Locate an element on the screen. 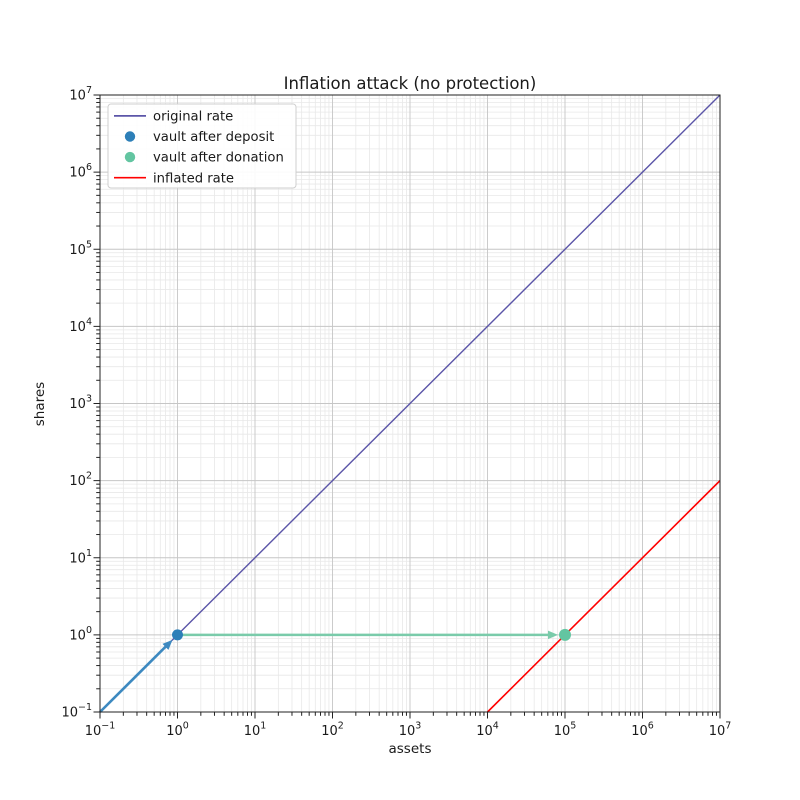 Image resolution: width=800 pixels, height=800 pixels. y-tick-label: 10¹ is located at coordinates (80, 557).